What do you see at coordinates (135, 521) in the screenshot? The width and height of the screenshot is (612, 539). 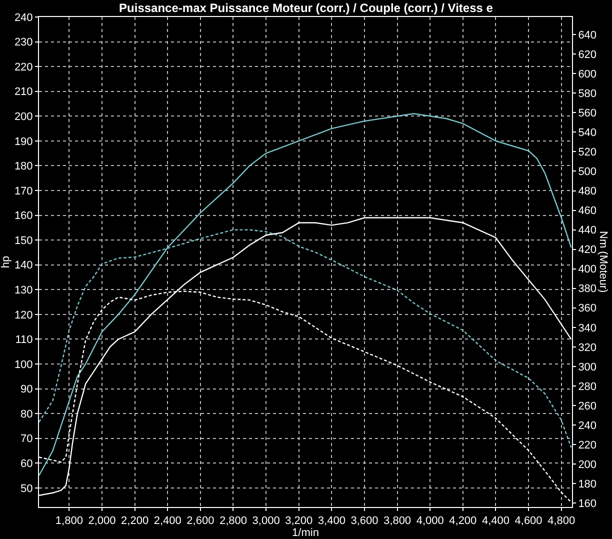 I see `x-tick-label: 2,200` at bounding box center [135, 521].